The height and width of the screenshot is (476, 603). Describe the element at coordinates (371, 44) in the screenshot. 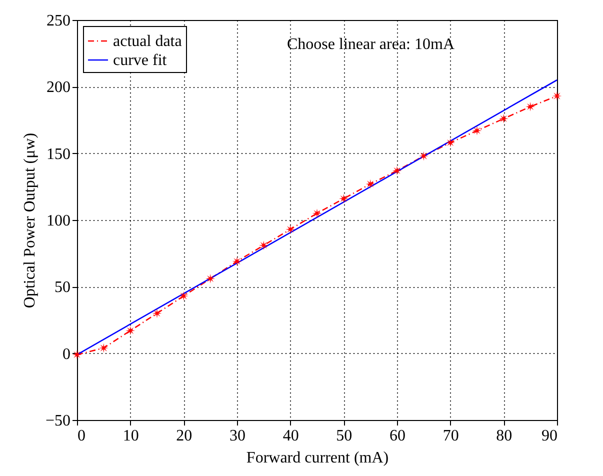

I see `annotation: Choose linear area: 10mA` at that location.